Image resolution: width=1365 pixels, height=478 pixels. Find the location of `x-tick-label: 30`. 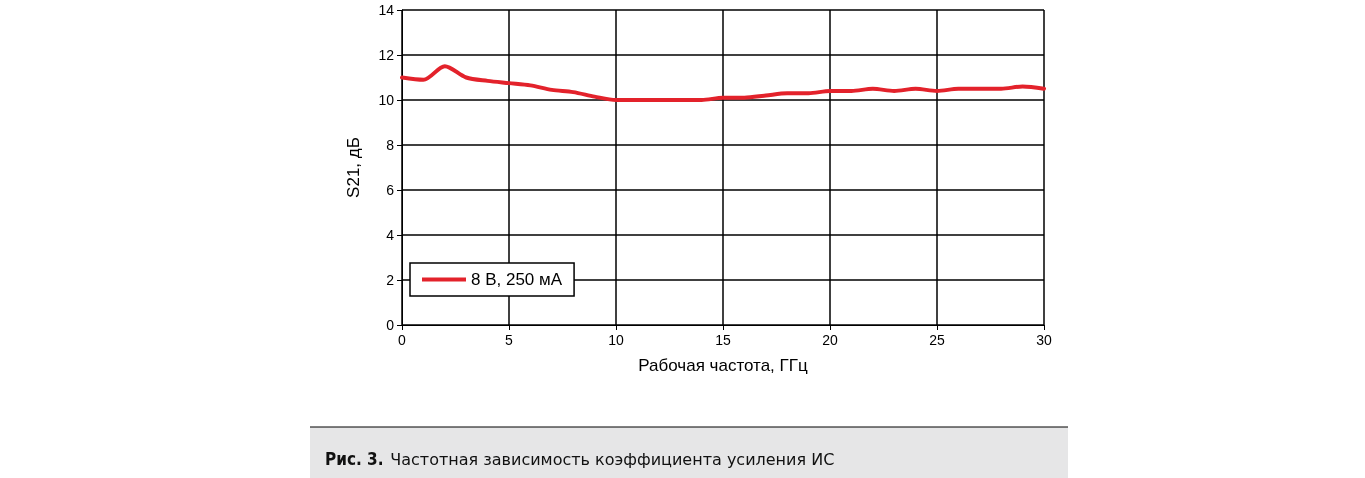

x-tick-label: 30 is located at coordinates (1044, 340).